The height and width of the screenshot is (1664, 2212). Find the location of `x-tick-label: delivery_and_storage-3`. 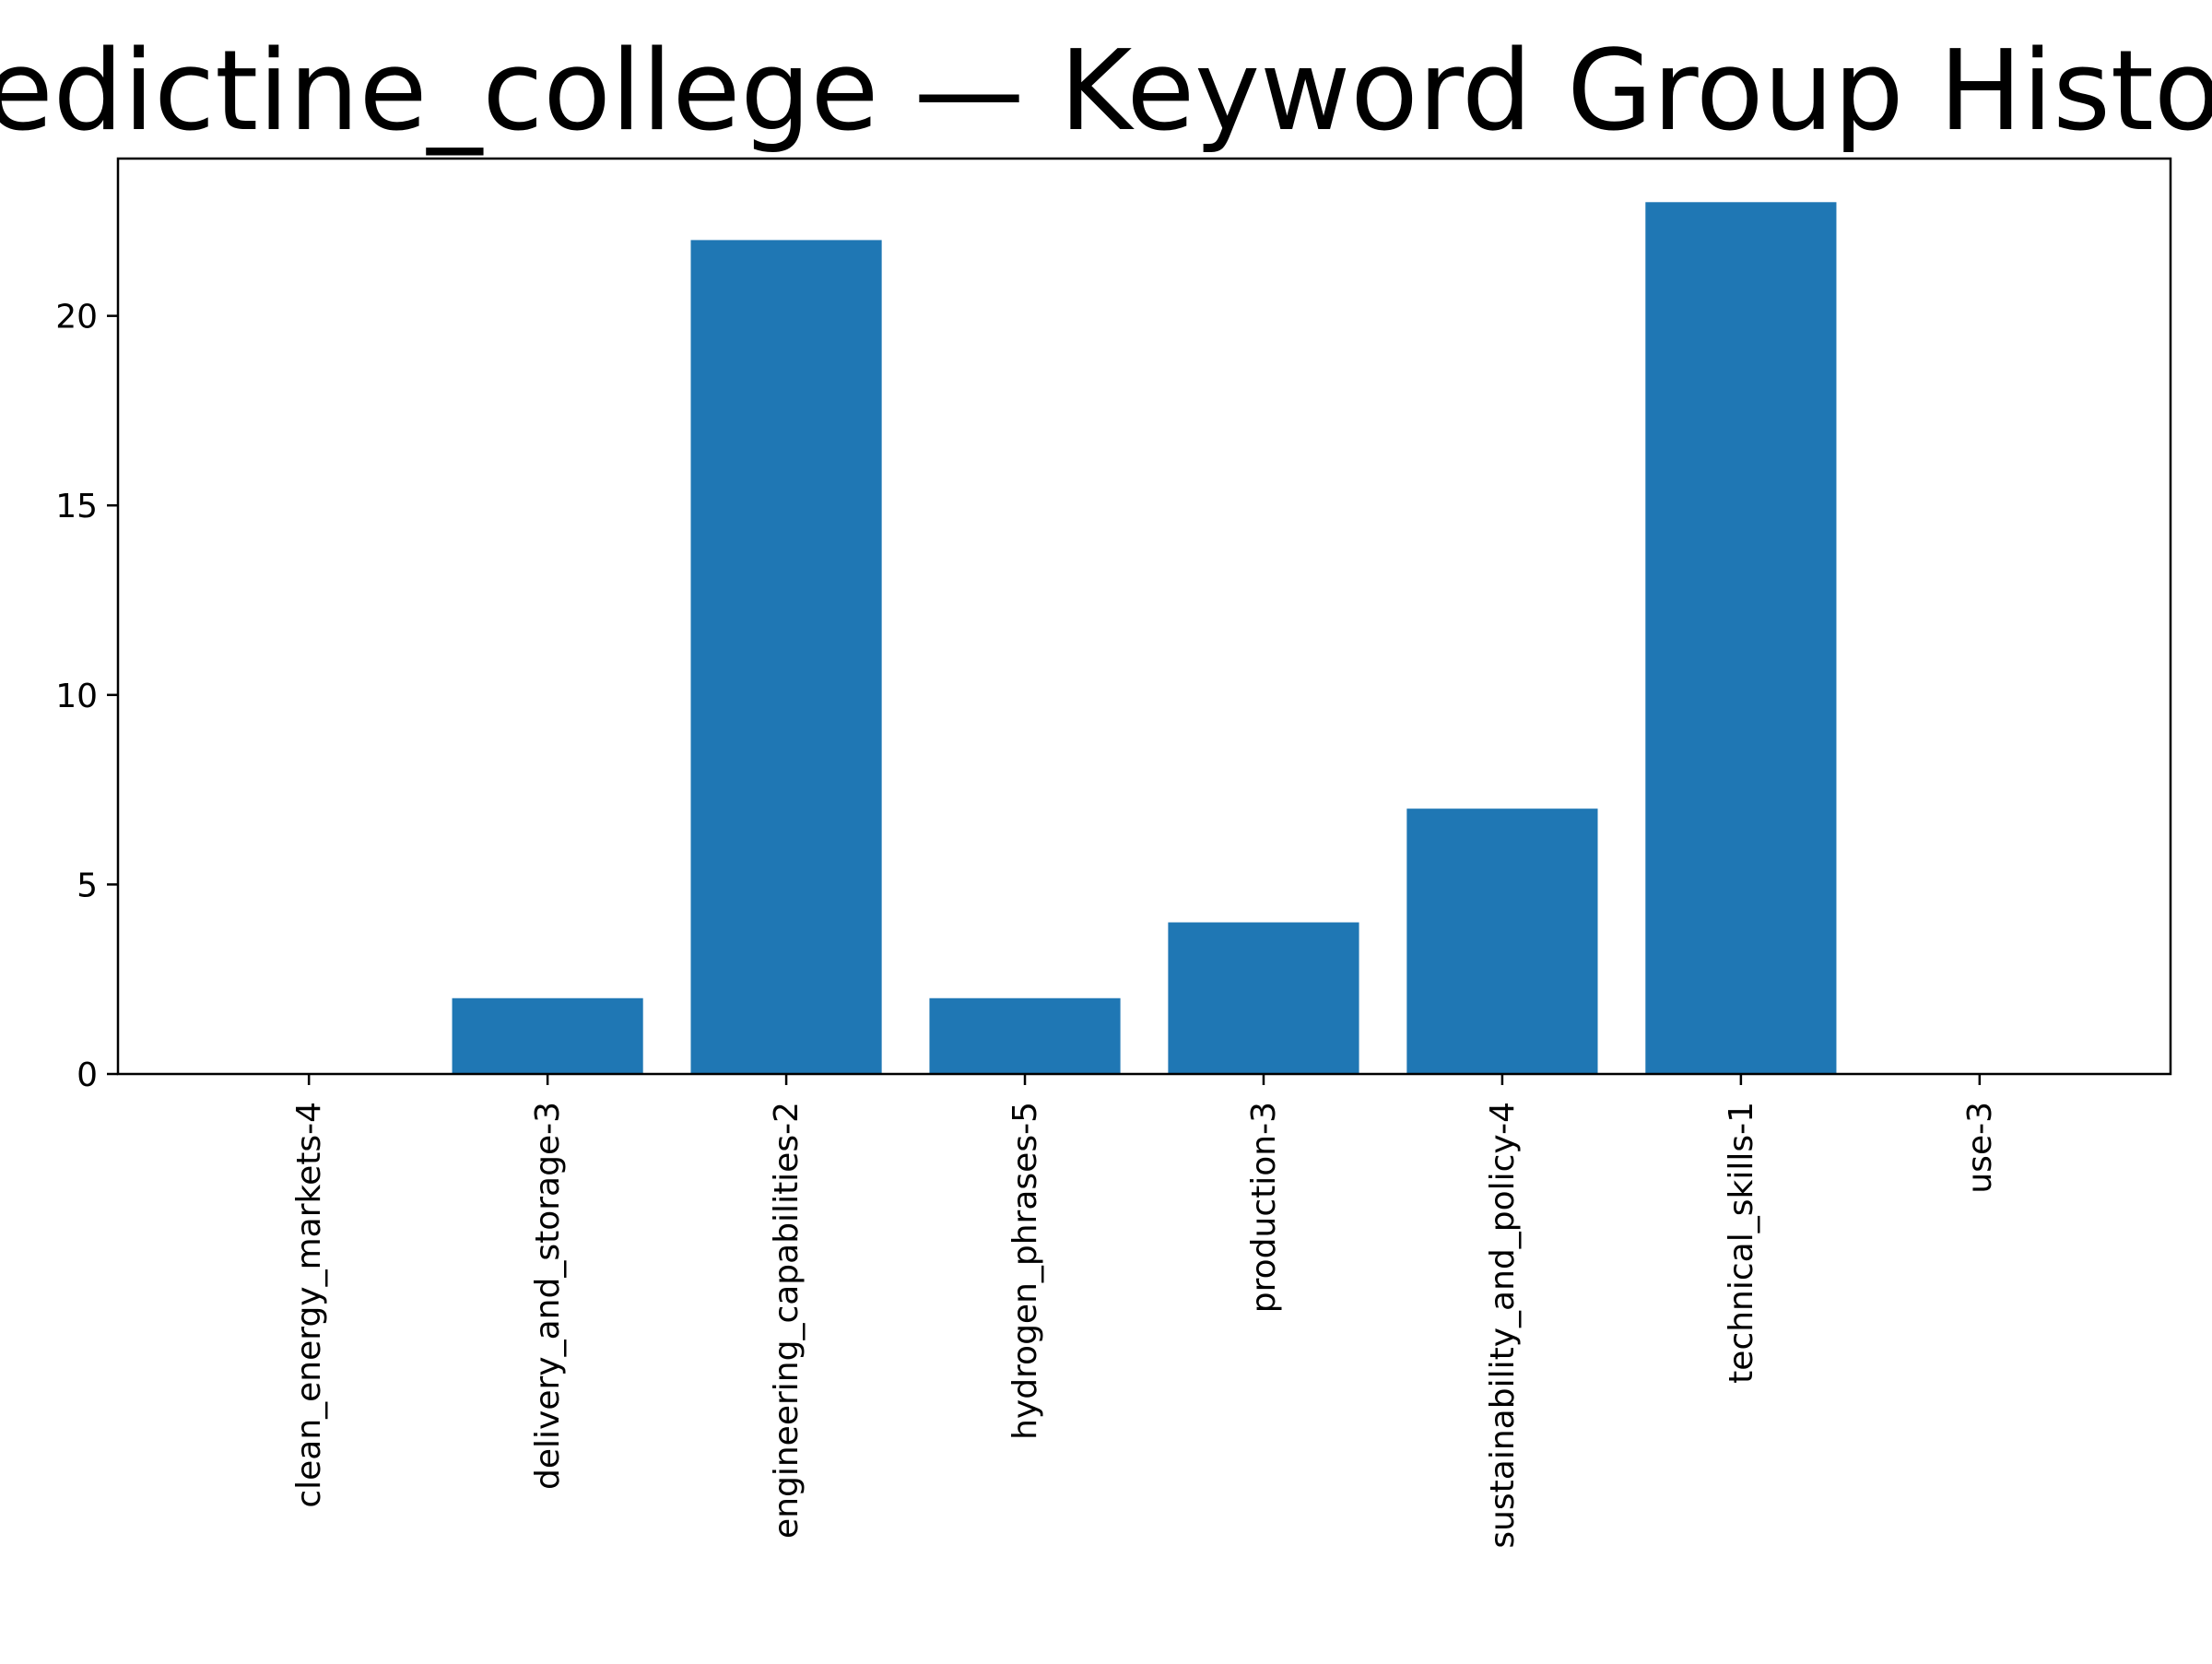

x-tick-label: delivery_and_storage-3 is located at coordinates (548, 1296).